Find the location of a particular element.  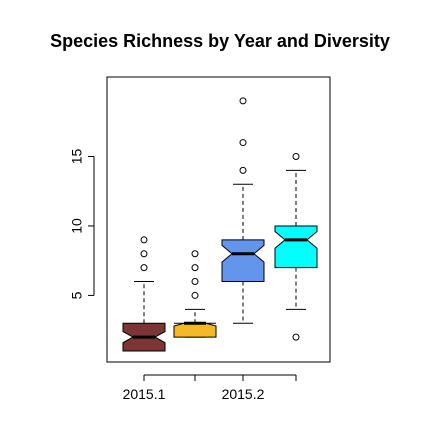

x-tick-label-2: 2015.2 is located at coordinates (243, 394).